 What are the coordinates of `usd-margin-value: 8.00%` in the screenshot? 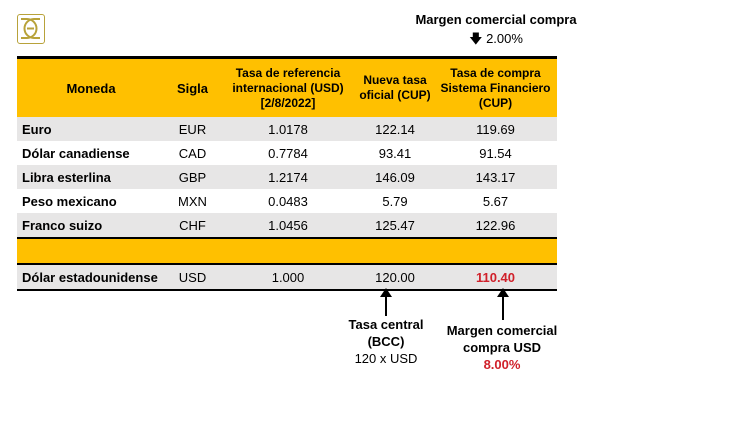 It's located at (502, 364).